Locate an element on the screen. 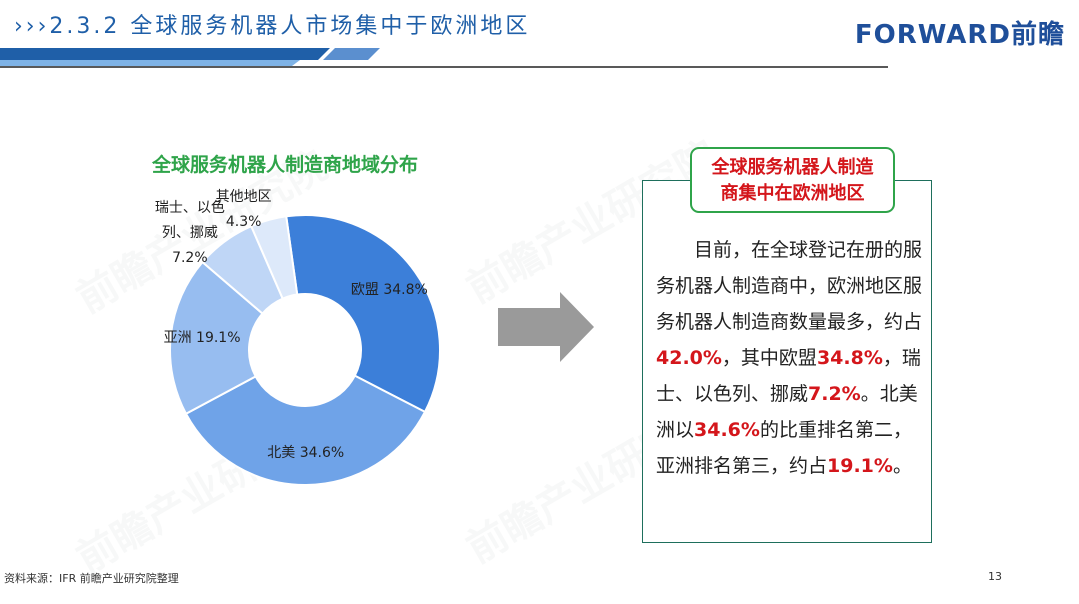 The width and height of the screenshot is (1079, 604). donut-chart is located at coordinates (305, 350).